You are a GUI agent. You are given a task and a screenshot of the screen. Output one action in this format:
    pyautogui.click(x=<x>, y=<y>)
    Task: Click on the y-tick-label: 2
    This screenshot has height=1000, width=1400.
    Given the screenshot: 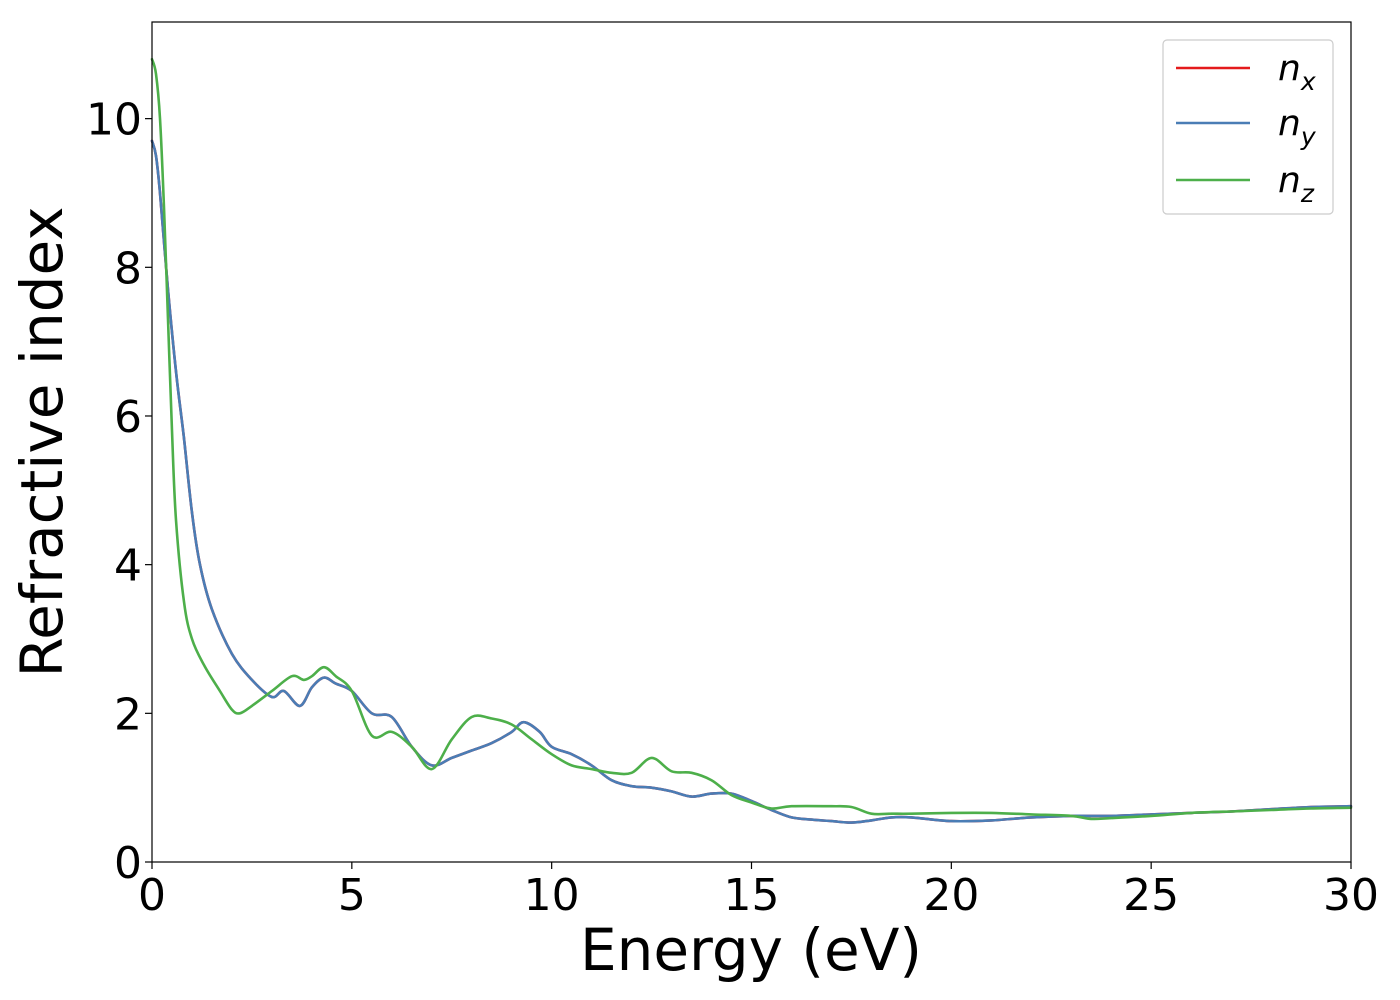 What is the action you would take?
    pyautogui.click(x=128, y=714)
    